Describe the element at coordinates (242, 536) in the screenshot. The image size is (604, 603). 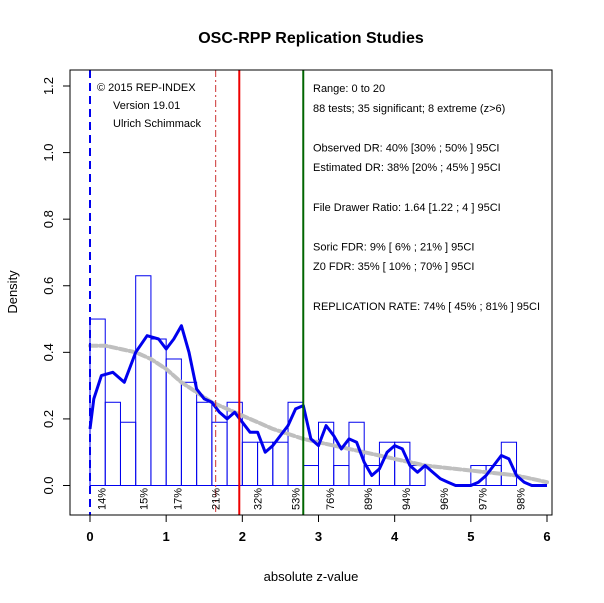
I see `x-tick-label: 2` at that location.